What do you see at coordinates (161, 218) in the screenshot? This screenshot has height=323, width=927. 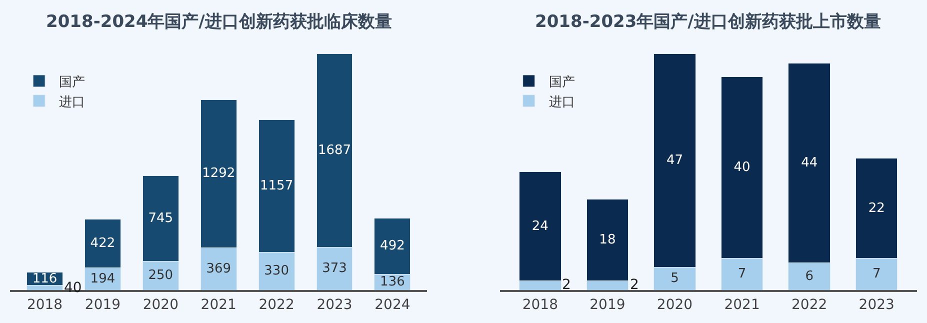 I see `data-label: 745` at bounding box center [161, 218].